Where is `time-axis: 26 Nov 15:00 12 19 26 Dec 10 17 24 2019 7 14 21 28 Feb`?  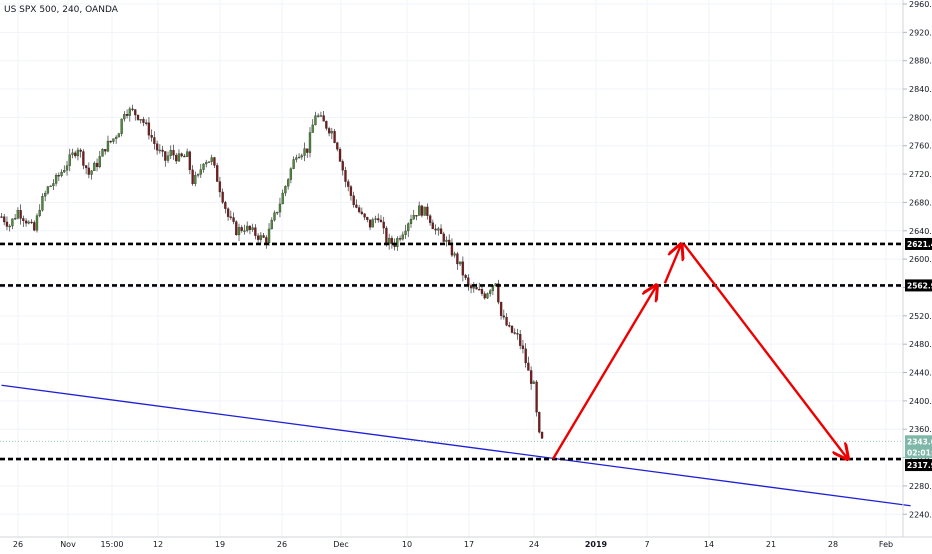
time-axis: 26 Nov 15:00 12 19 26 Dec 10 17 24 2019 7 14 21 28 Feb is located at coordinates (466, 542).